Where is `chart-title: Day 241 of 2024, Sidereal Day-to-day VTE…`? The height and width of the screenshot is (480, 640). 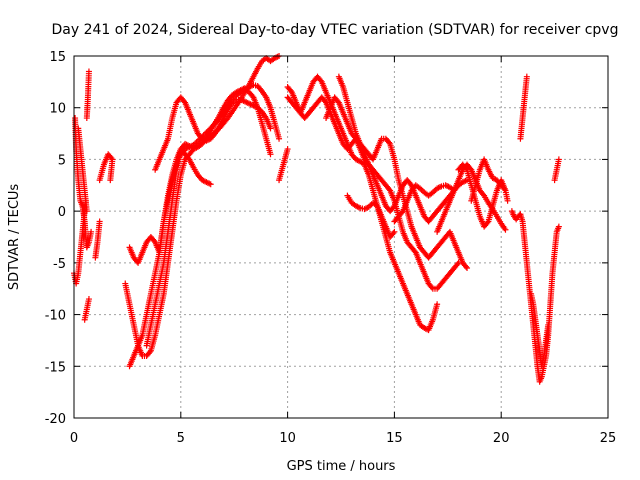
chart-title: Day 241 of 2024, Sidereal Day-to-day VTE… is located at coordinates (335, 30).